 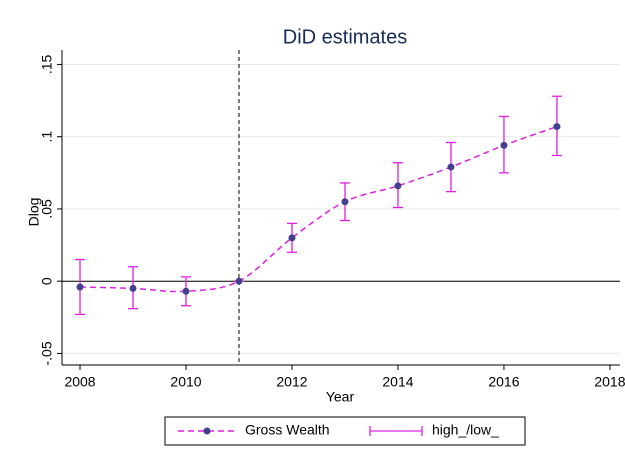 I want to click on legend-marker, so click(x=207, y=431).